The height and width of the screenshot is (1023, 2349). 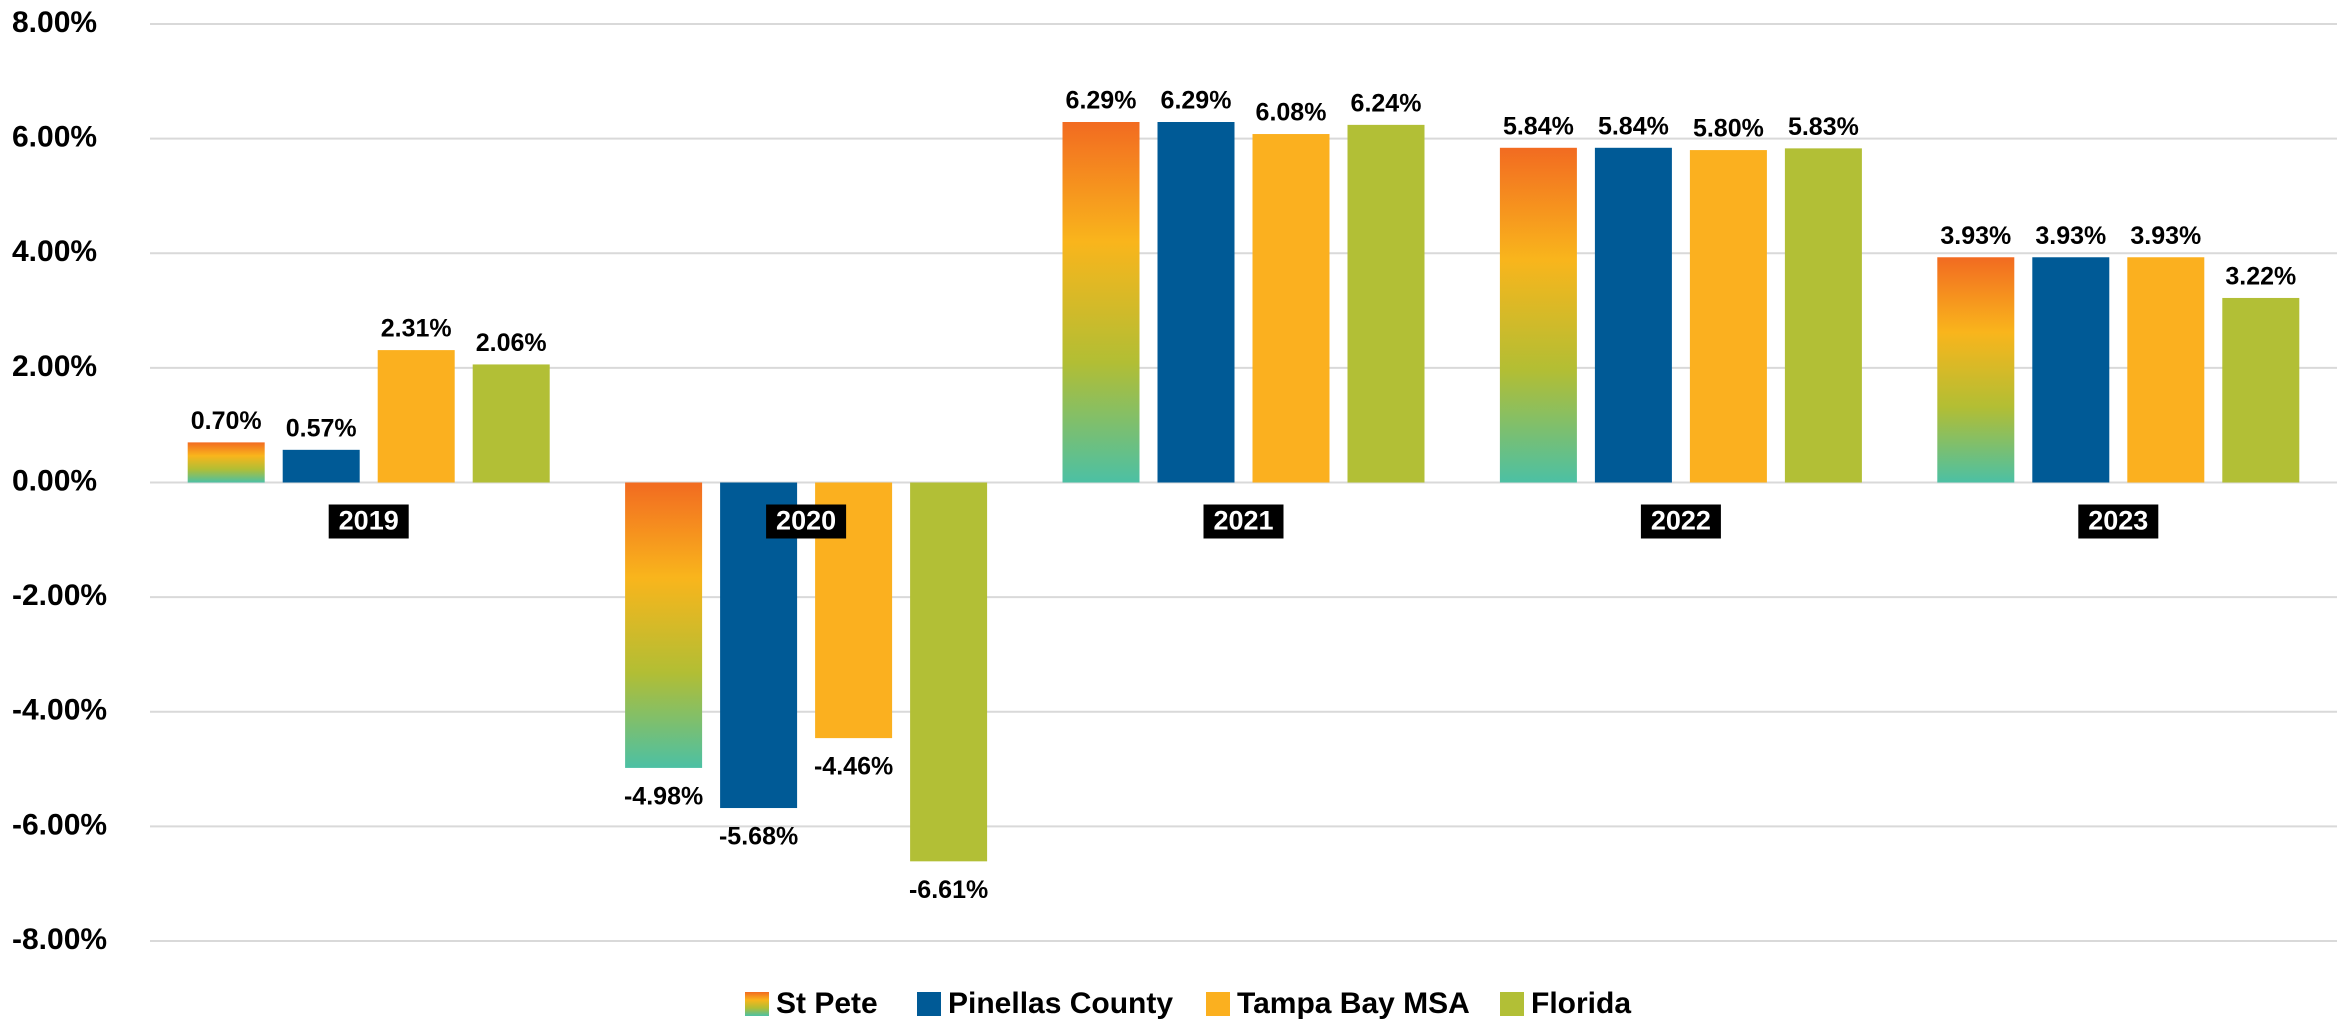 What do you see at coordinates (416, 329) in the screenshot?
I see `value-label: 2.31%` at bounding box center [416, 329].